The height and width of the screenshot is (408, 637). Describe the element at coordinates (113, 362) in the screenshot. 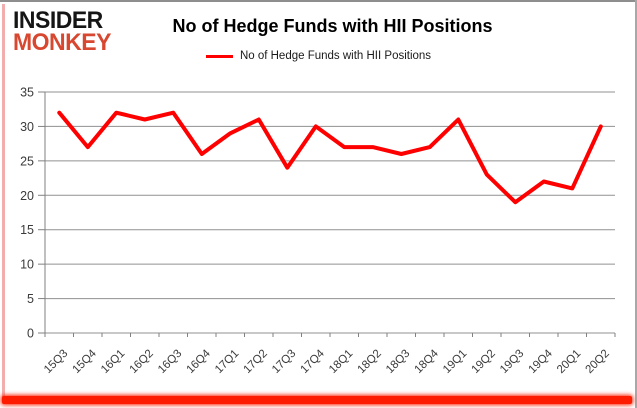

I see `x-tick-label: 16Q1` at that location.